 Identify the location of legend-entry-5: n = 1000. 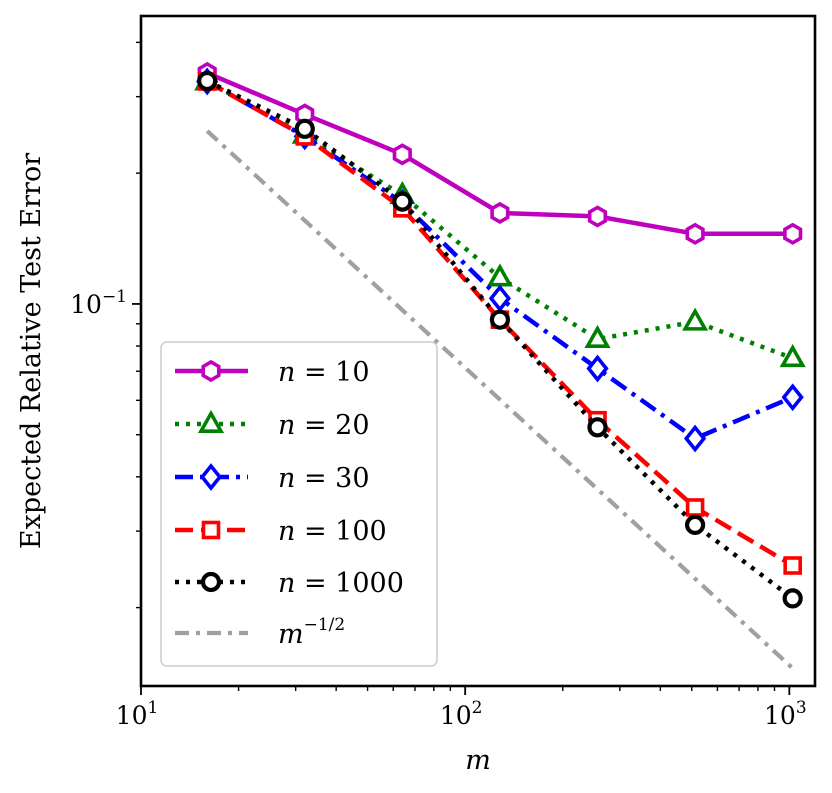
(289, 583).